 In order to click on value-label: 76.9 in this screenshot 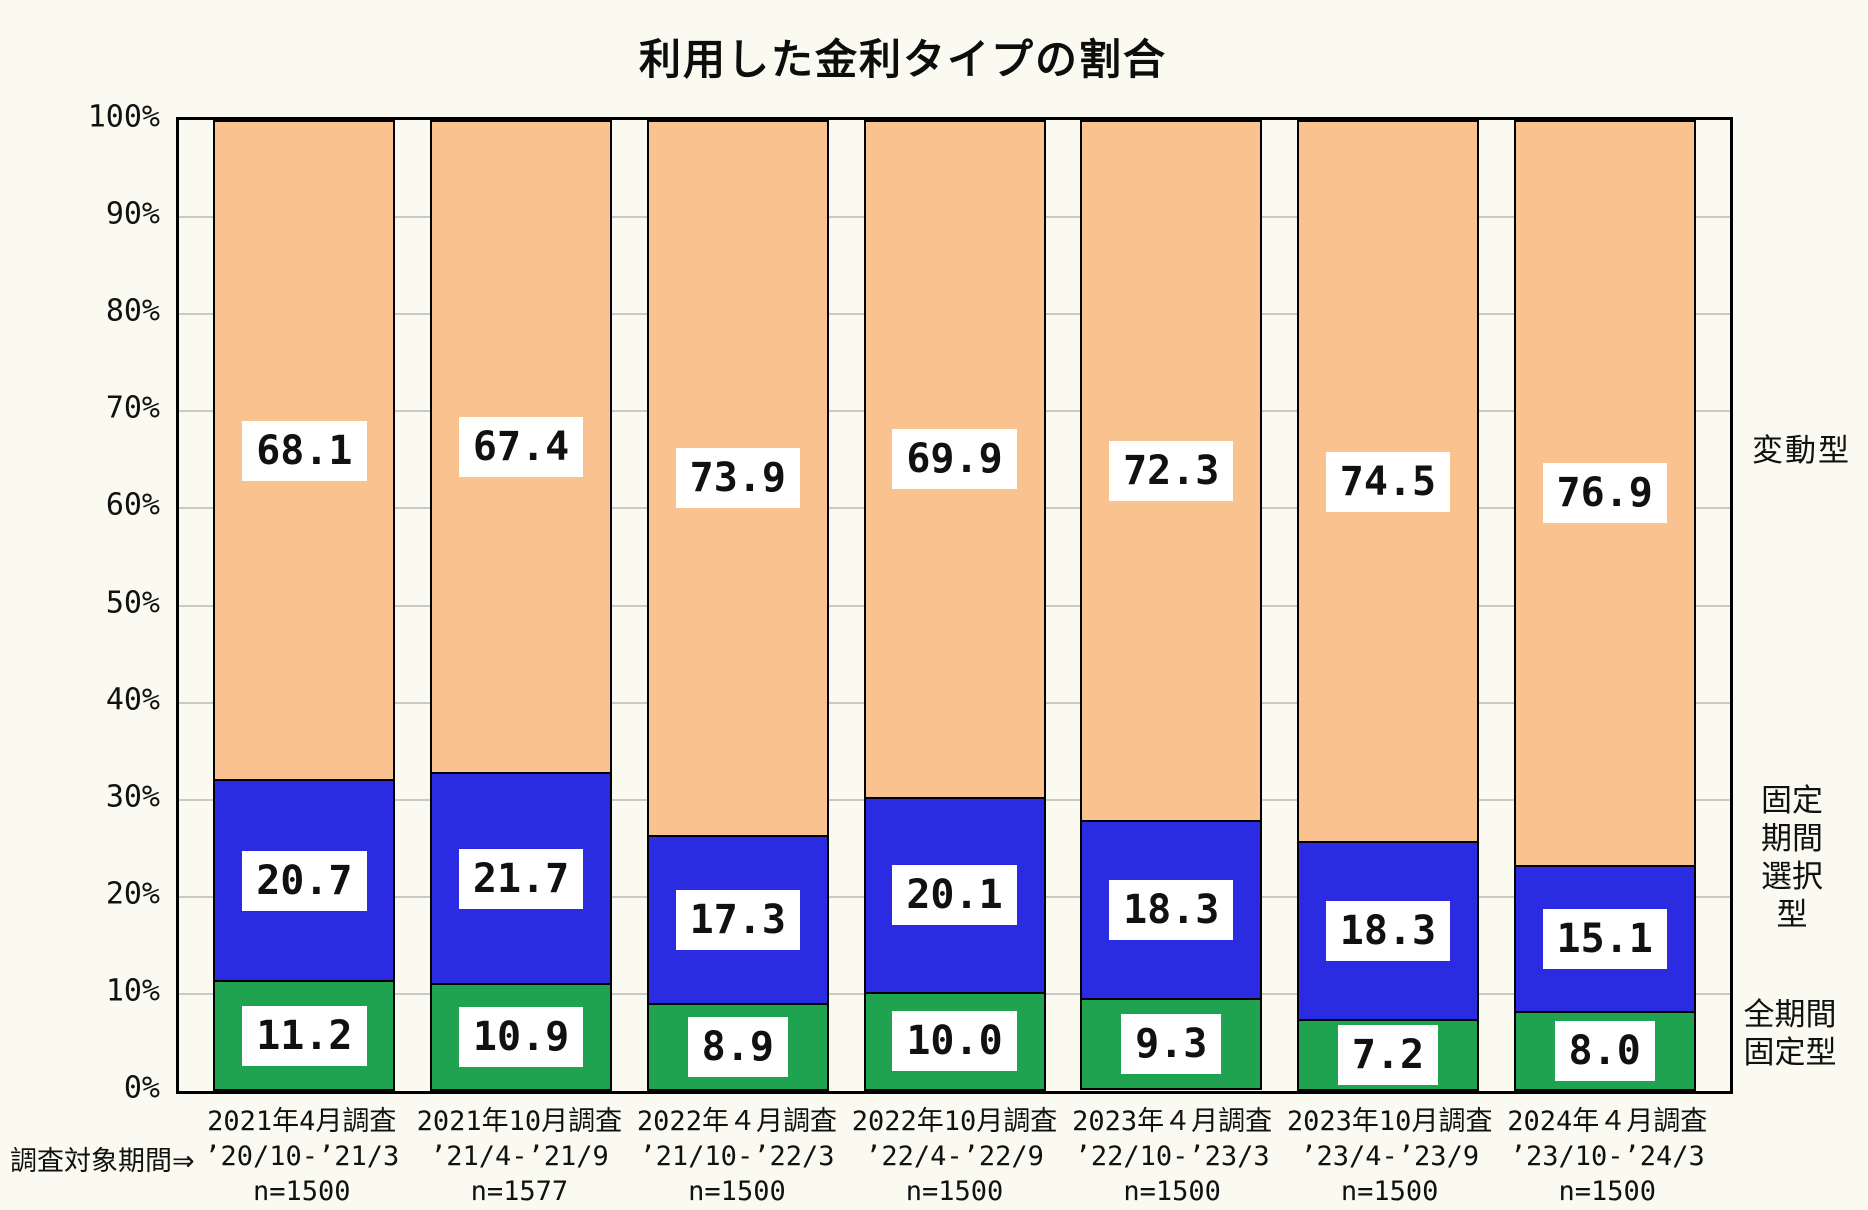, I will do `click(1604, 493)`.